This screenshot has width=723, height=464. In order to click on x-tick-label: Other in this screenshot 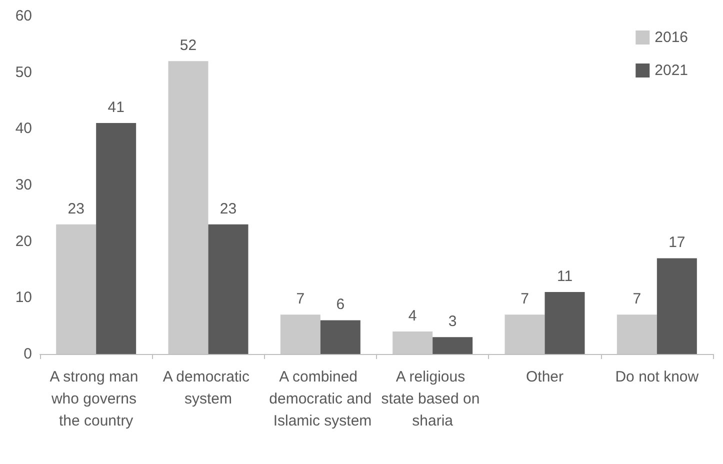, I will do `click(545, 377)`.